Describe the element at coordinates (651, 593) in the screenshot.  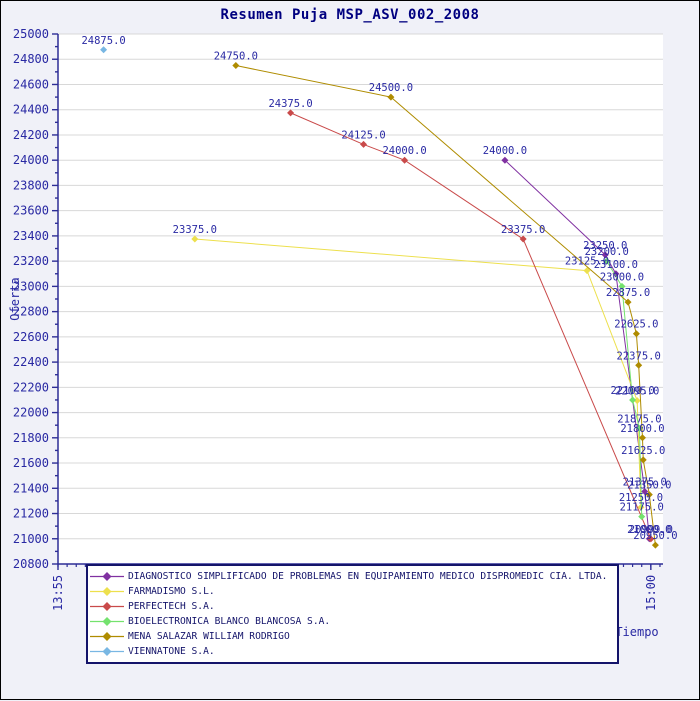
I see `x-tick-label: 15:00` at that location.